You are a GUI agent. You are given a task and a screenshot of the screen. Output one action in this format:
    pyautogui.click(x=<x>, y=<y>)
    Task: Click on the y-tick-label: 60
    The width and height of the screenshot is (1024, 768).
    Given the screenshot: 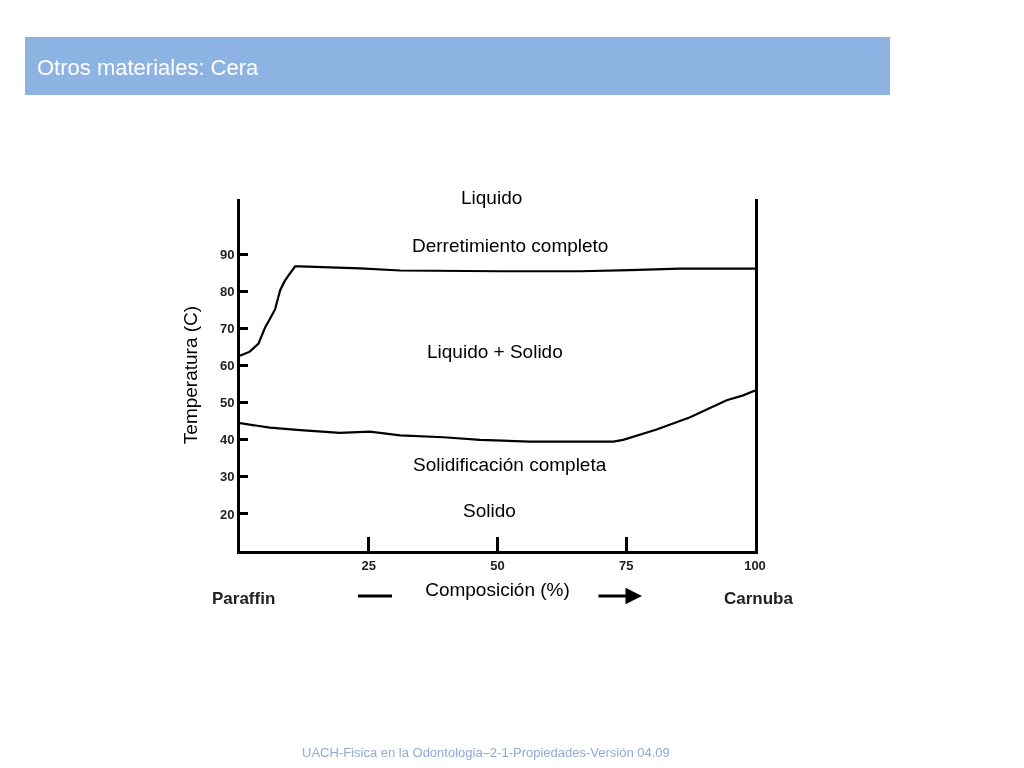 What is the action you would take?
    pyautogui.click(x=227, y=366)
    